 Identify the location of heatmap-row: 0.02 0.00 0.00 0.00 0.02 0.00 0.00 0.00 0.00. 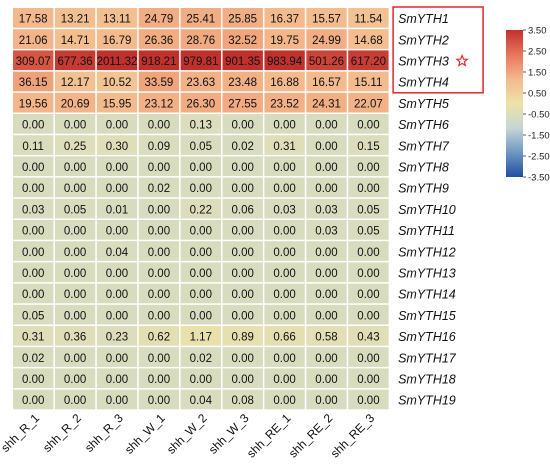
(201, 357).